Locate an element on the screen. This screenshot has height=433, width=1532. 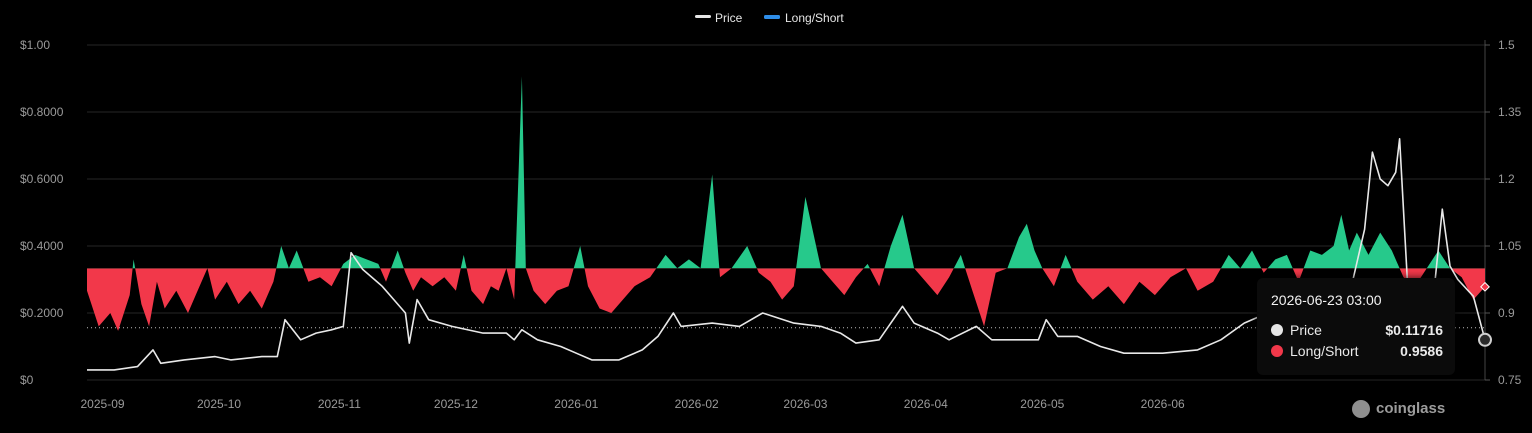
right-tick-label: 1.35 is located at coordinates (1510, 112).